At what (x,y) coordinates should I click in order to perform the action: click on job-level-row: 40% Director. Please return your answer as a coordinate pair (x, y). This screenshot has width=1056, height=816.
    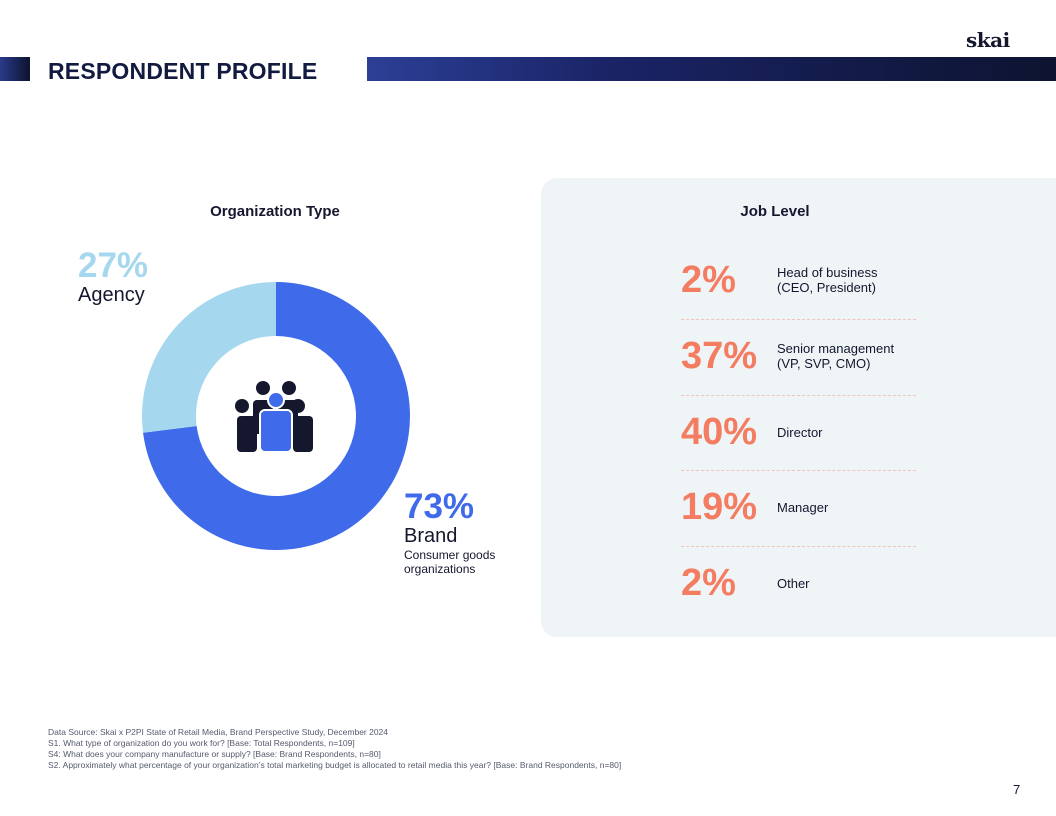
    Looking at the image, I should click on (801, 432).